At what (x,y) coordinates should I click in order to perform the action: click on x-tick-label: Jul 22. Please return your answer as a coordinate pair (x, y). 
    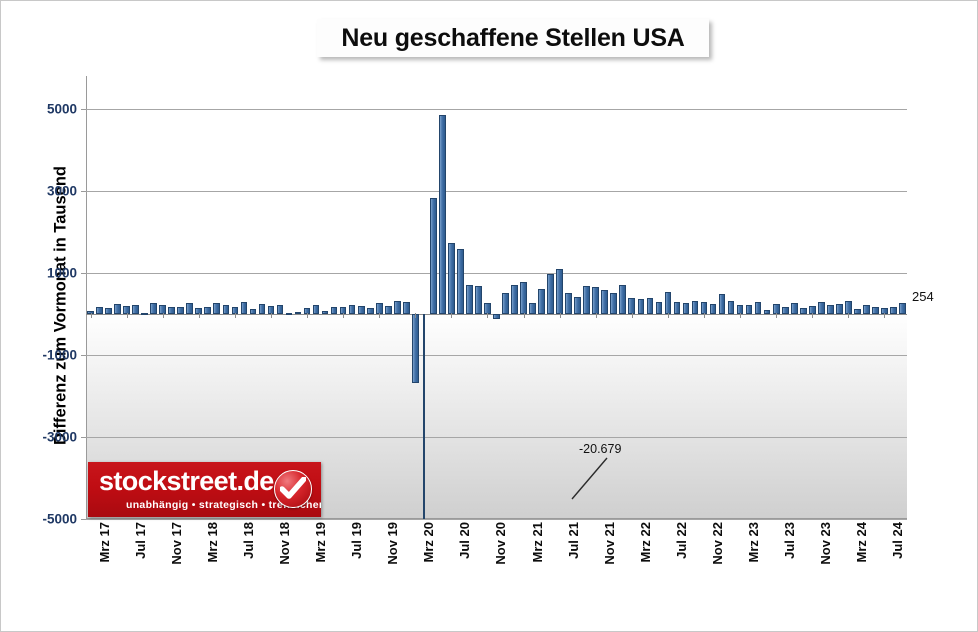
    Looking at the image, I should click on (681, 540).